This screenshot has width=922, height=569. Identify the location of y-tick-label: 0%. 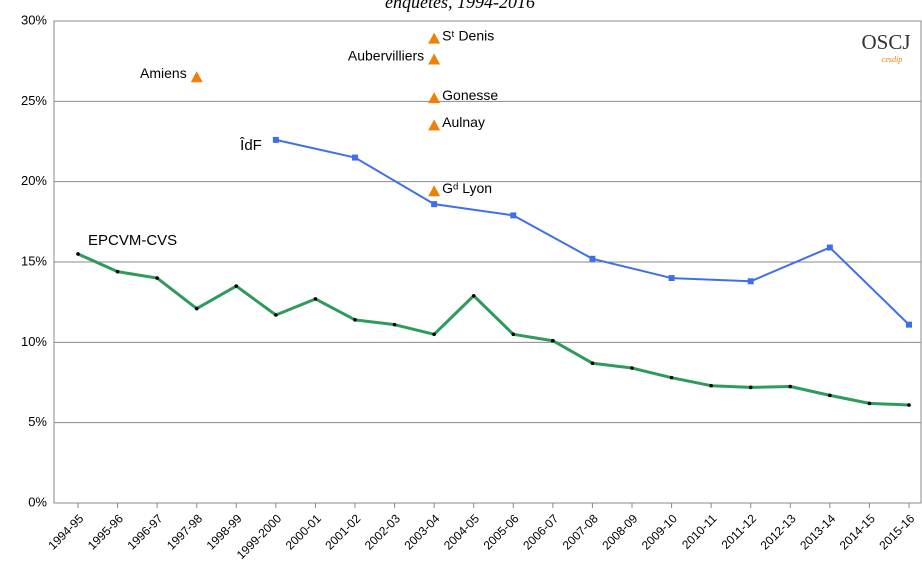
(37, 501).